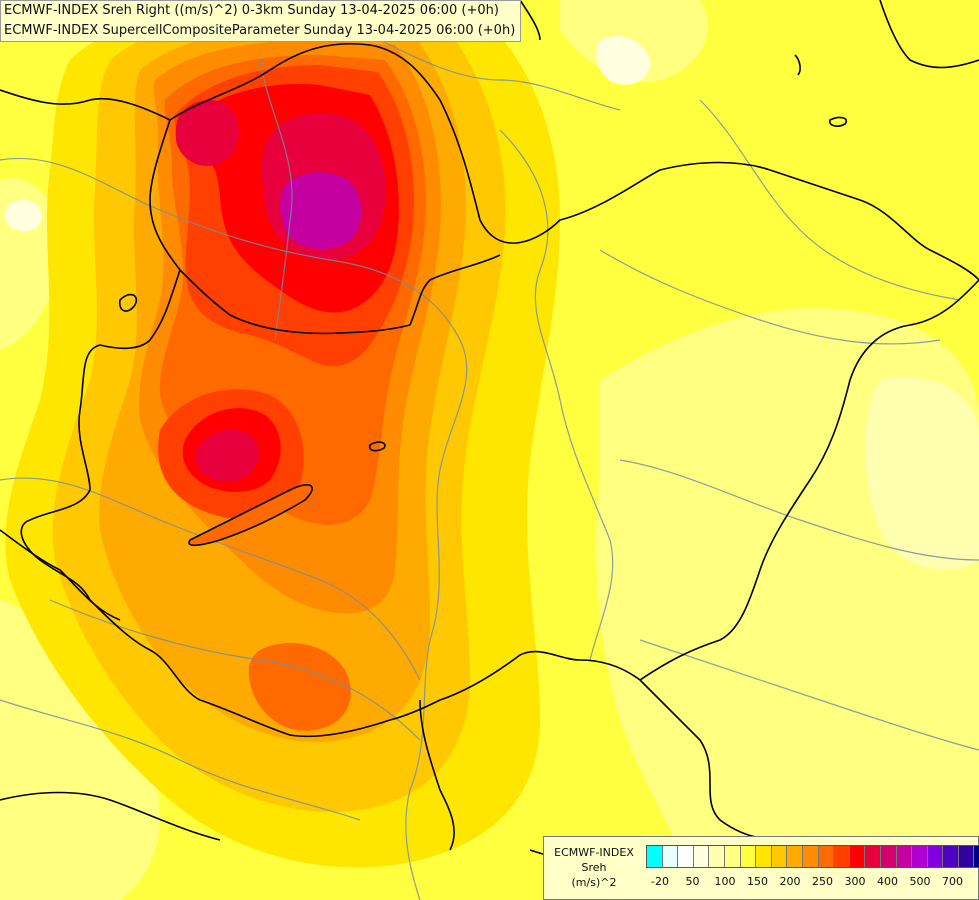 The height and width of the screenshot is (900, 979). Describe the element at coordinates (660, 881) in the screenshot. I see `legend-tick-label: -20` at that location.